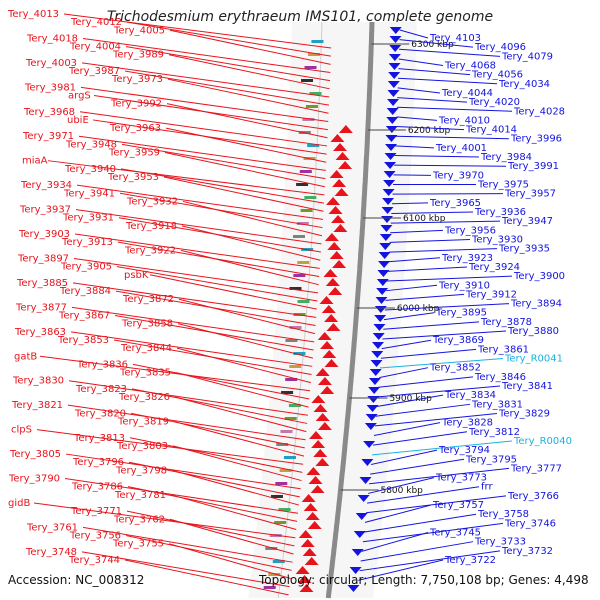  Describe the element at coordinates (152, 201) in the screenshot. I see `left-gene-label: Tery_3932` at that location.